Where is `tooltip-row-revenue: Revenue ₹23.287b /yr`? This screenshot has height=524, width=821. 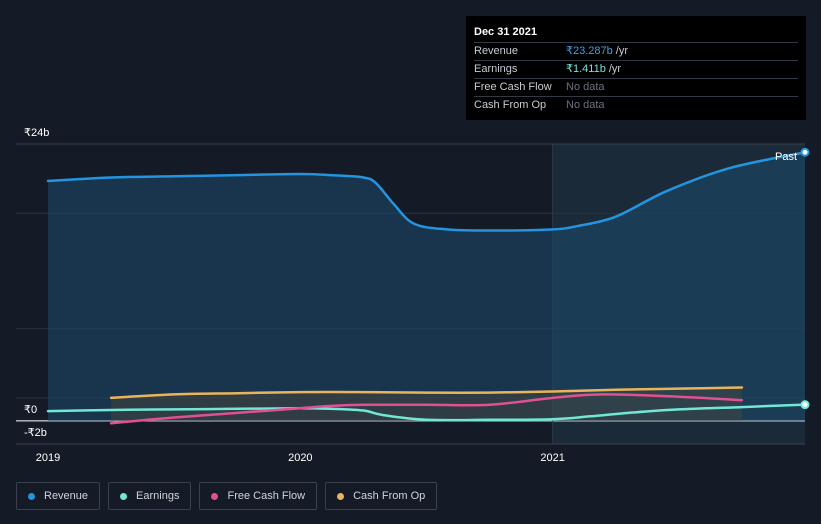
tooltip-row-revenue: Revenue ₹23.287b /yr is located at coordinates (636, 51).